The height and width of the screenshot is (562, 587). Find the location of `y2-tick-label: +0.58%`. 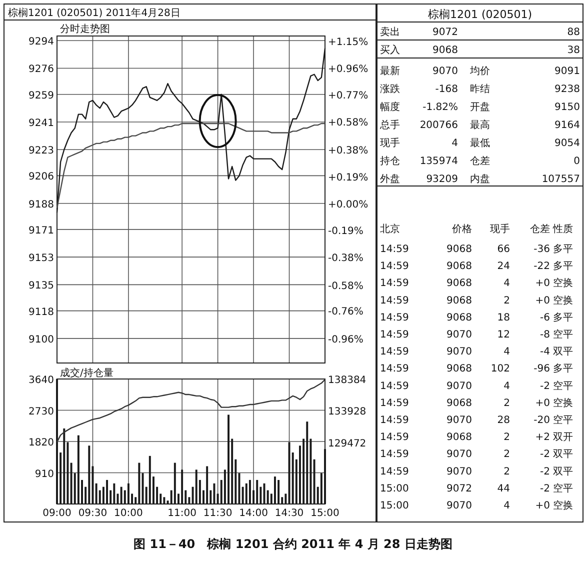

y2-tick-label: +0.58% is located at coordinates (348, 122).